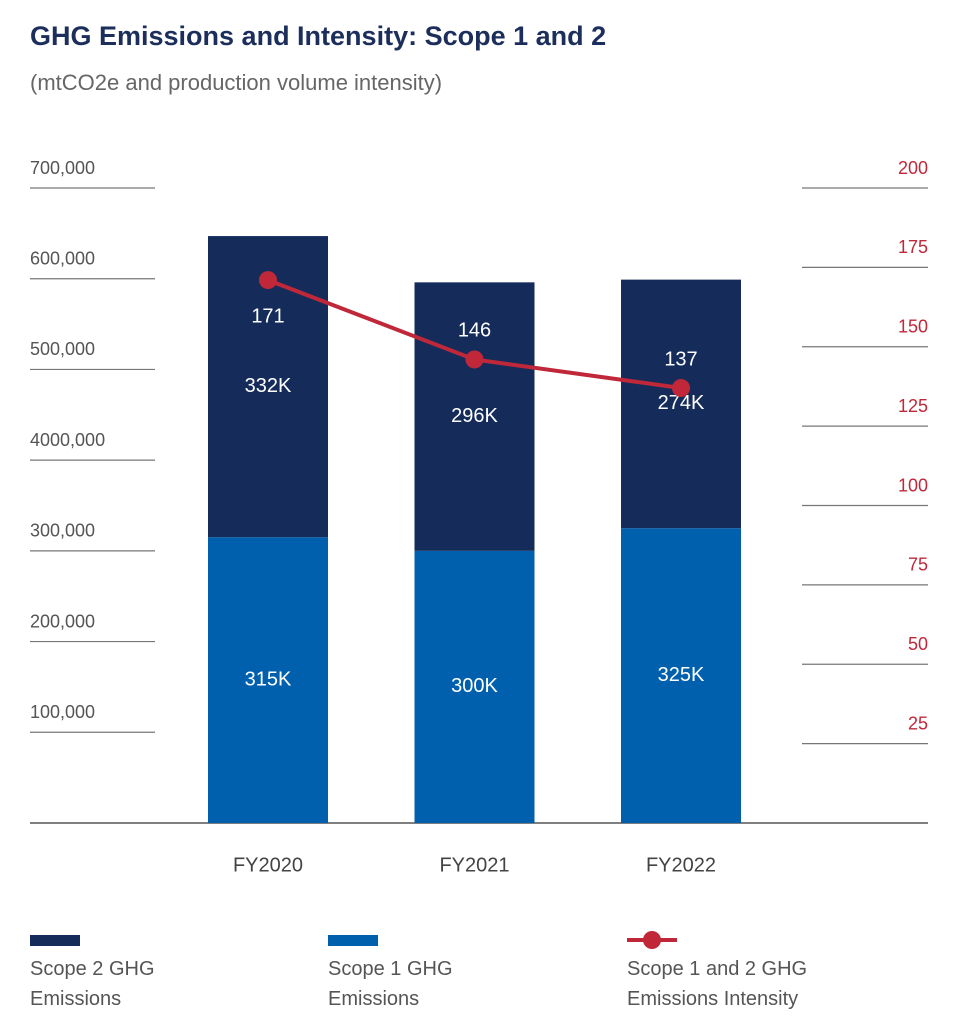 This screenshot has width=958, height=1024. Describe the element at coordinates (918, 723) in the screenshot. I see `y2-tick-label: 25` at that location.